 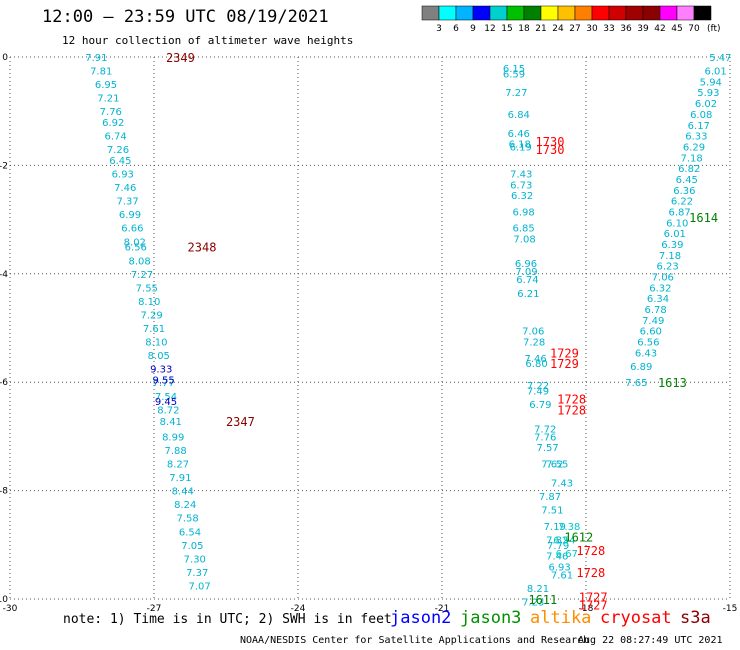 I want to click on wave-height-value: 6.43, so click(x=646, y=353).